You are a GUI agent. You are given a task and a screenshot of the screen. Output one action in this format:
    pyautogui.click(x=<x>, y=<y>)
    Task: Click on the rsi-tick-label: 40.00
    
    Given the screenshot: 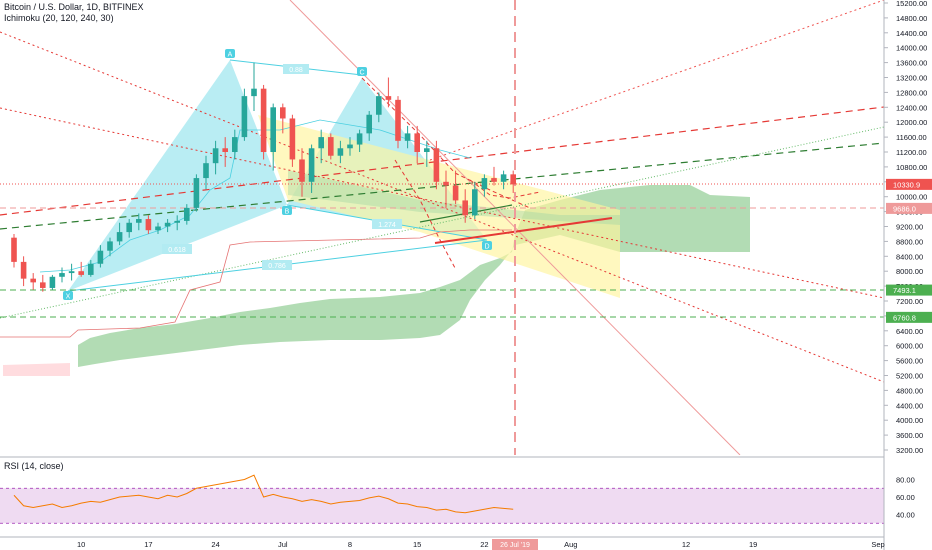 What is the action you would take?
    pyautogui.click(x=905, y=515)
    